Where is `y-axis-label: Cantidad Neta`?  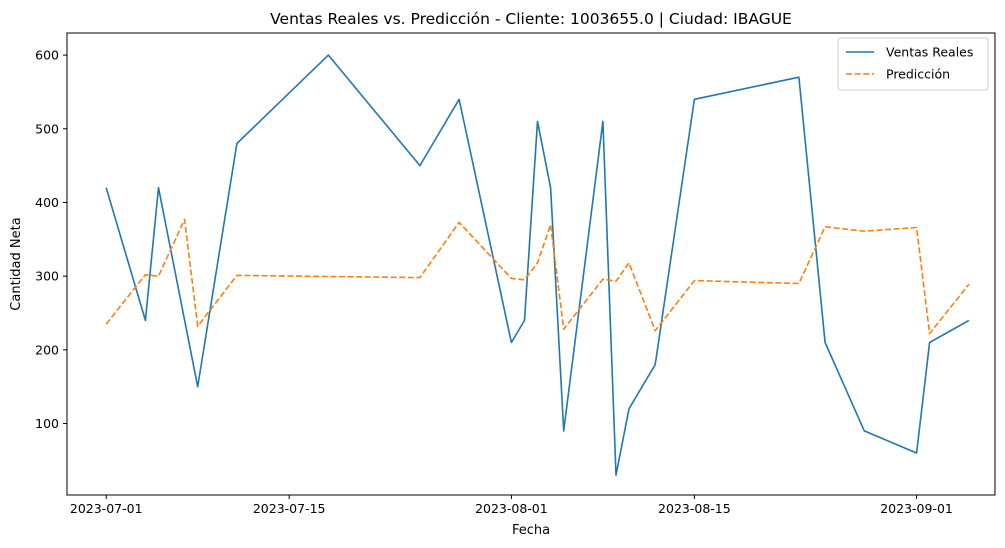 y-axis-label: Cantidad Neta is located at coordinates (16, 263).